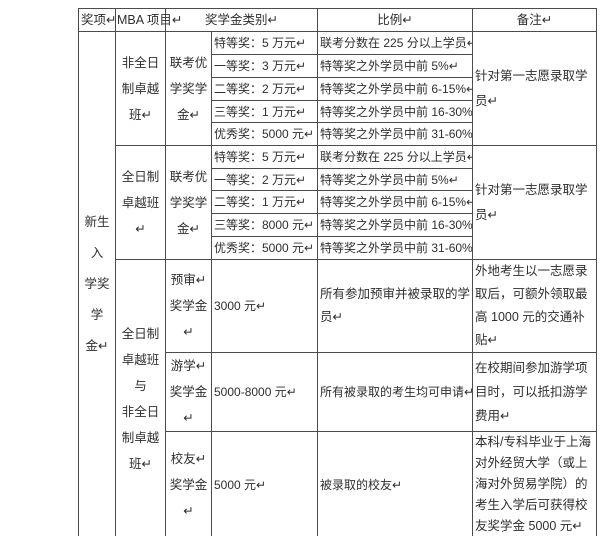 The image size is (600, 536). Describe the element at coordinates (264, 179) in the screenshot. I see `cell-prize: 一等奖：2 万元↵` at that location.